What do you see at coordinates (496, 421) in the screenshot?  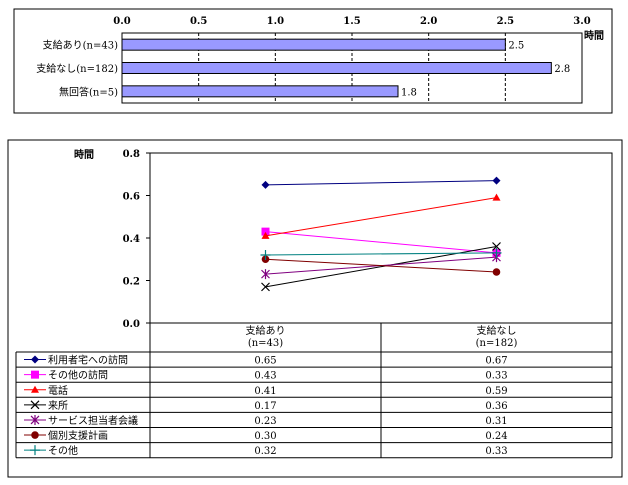 I see `table-value: 0.31` at bounding box center [496, 421].